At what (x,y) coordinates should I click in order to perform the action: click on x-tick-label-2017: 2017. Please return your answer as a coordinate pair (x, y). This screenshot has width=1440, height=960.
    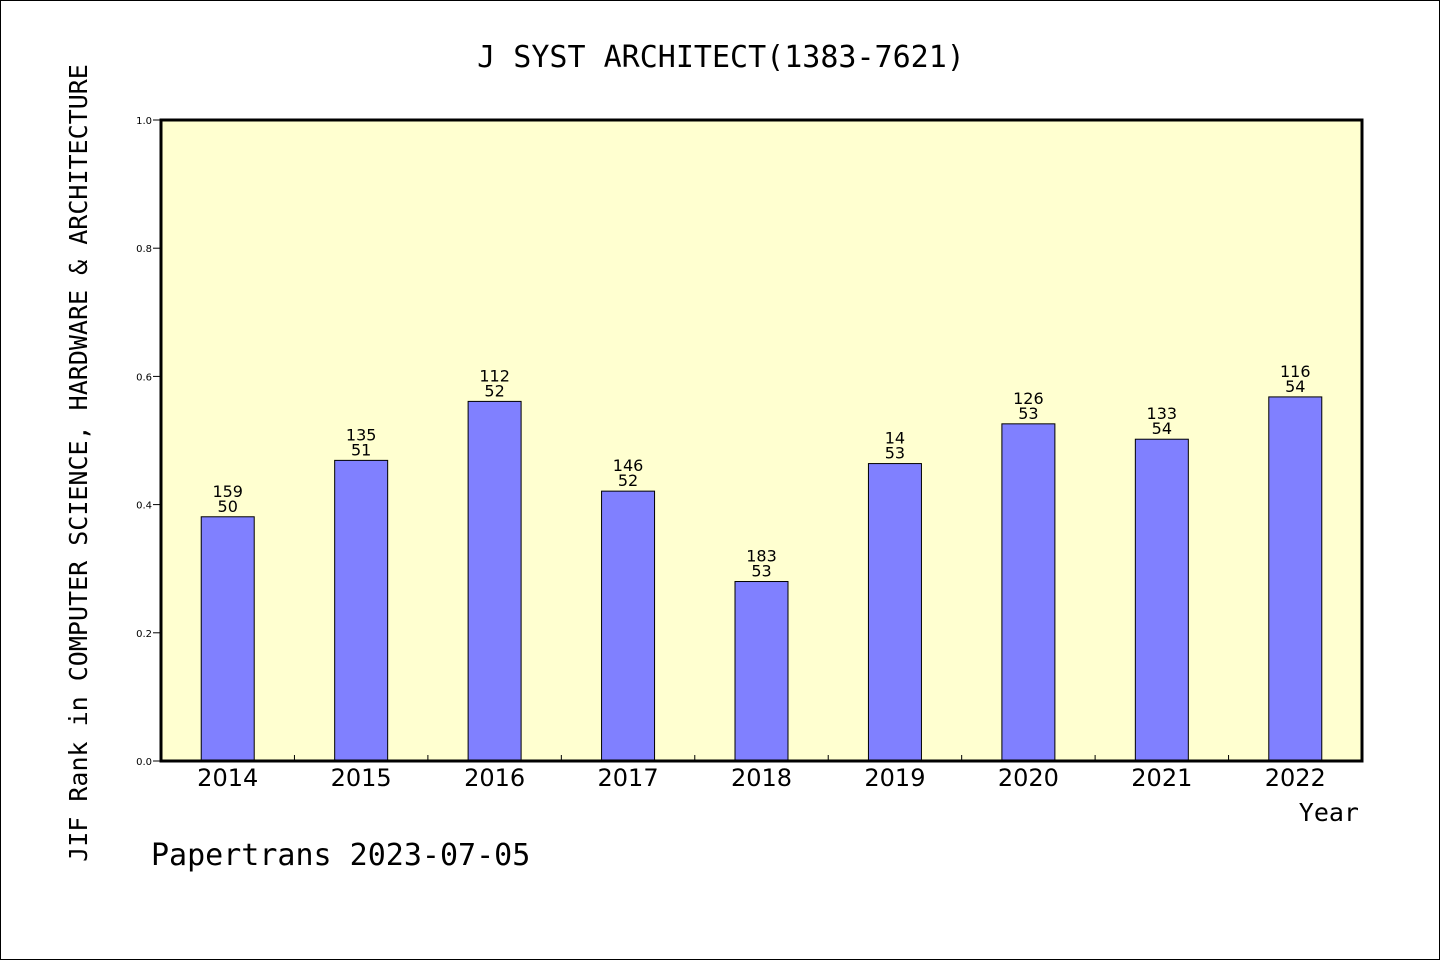
    Looking at the image, I should click on (628, 778).